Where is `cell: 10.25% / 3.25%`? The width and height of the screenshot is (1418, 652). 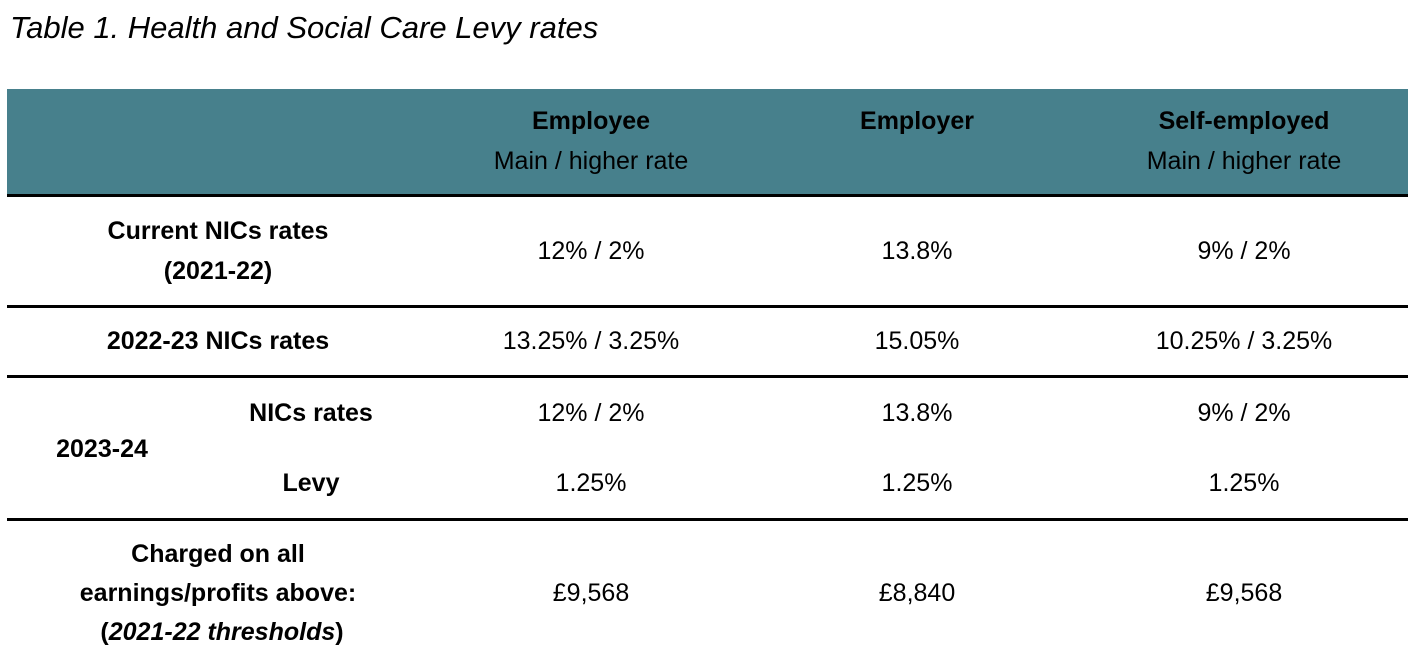 cell: 10.25% / 3.25% is located at coordinates (1244, 341).